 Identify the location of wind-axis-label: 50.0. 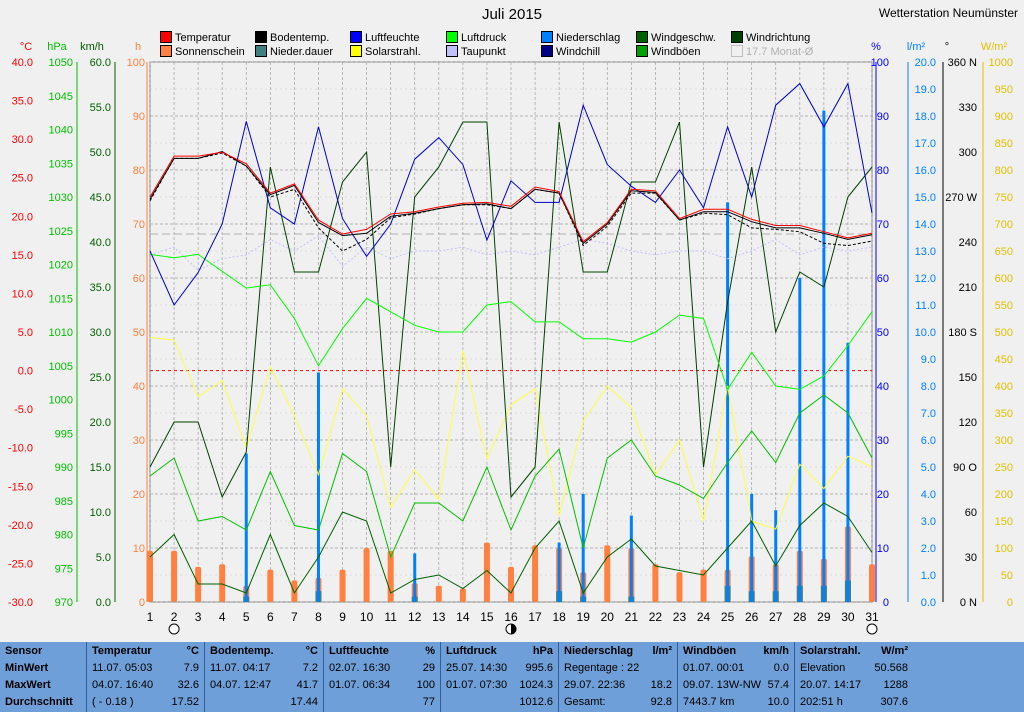
(100, 153).